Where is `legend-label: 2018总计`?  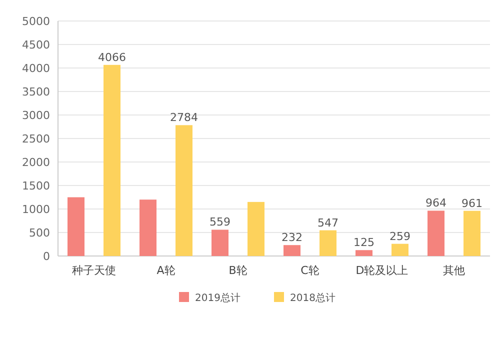 legend-label: 2018总计 is located at coordinates (313, 298).